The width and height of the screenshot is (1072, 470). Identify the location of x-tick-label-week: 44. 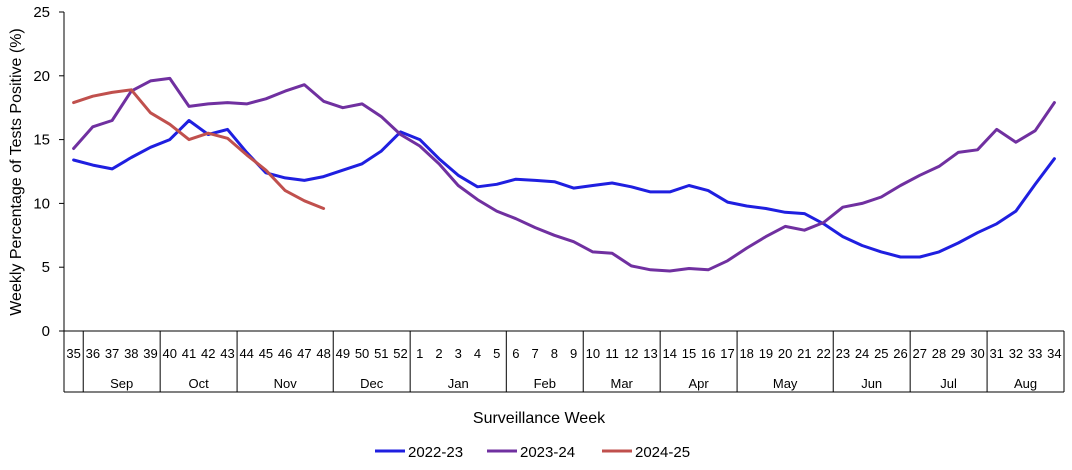
(246, 353).